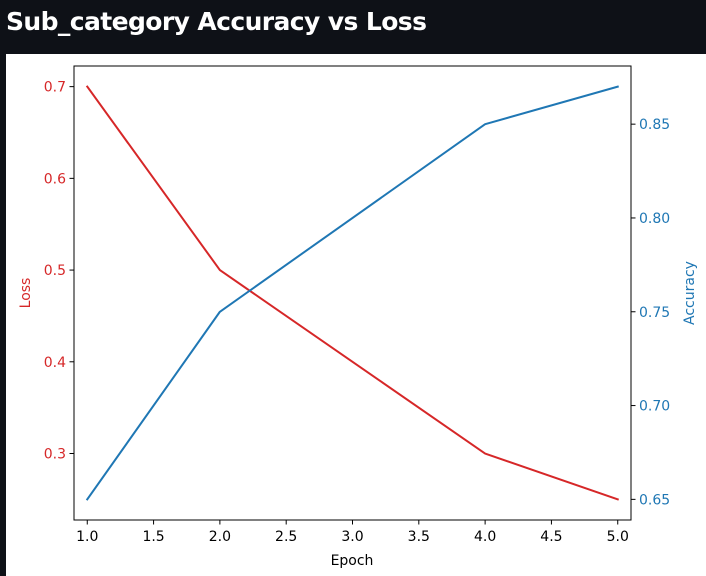 The height and width of the screenshot is (576, 706). What do you see at coordinates (551, 537) in the screenshot?
I see `x-tick-label: 4.5` at bounding box center [551, 537].